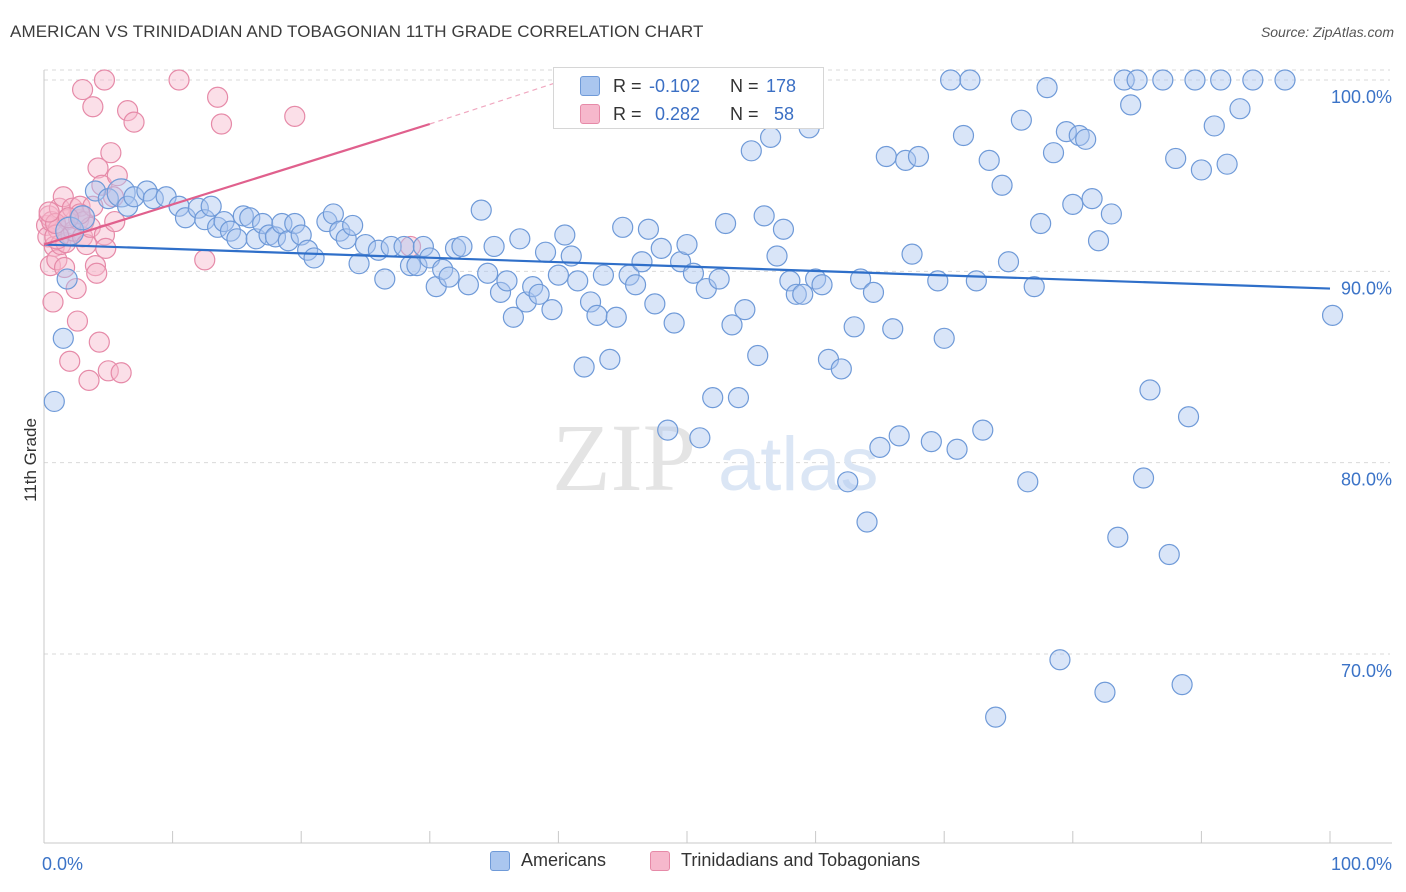  What do you see at coordinates (564, 860) in the screenshot?
I see `legend-label-americans: Americans` at bounding box center [564, 860].